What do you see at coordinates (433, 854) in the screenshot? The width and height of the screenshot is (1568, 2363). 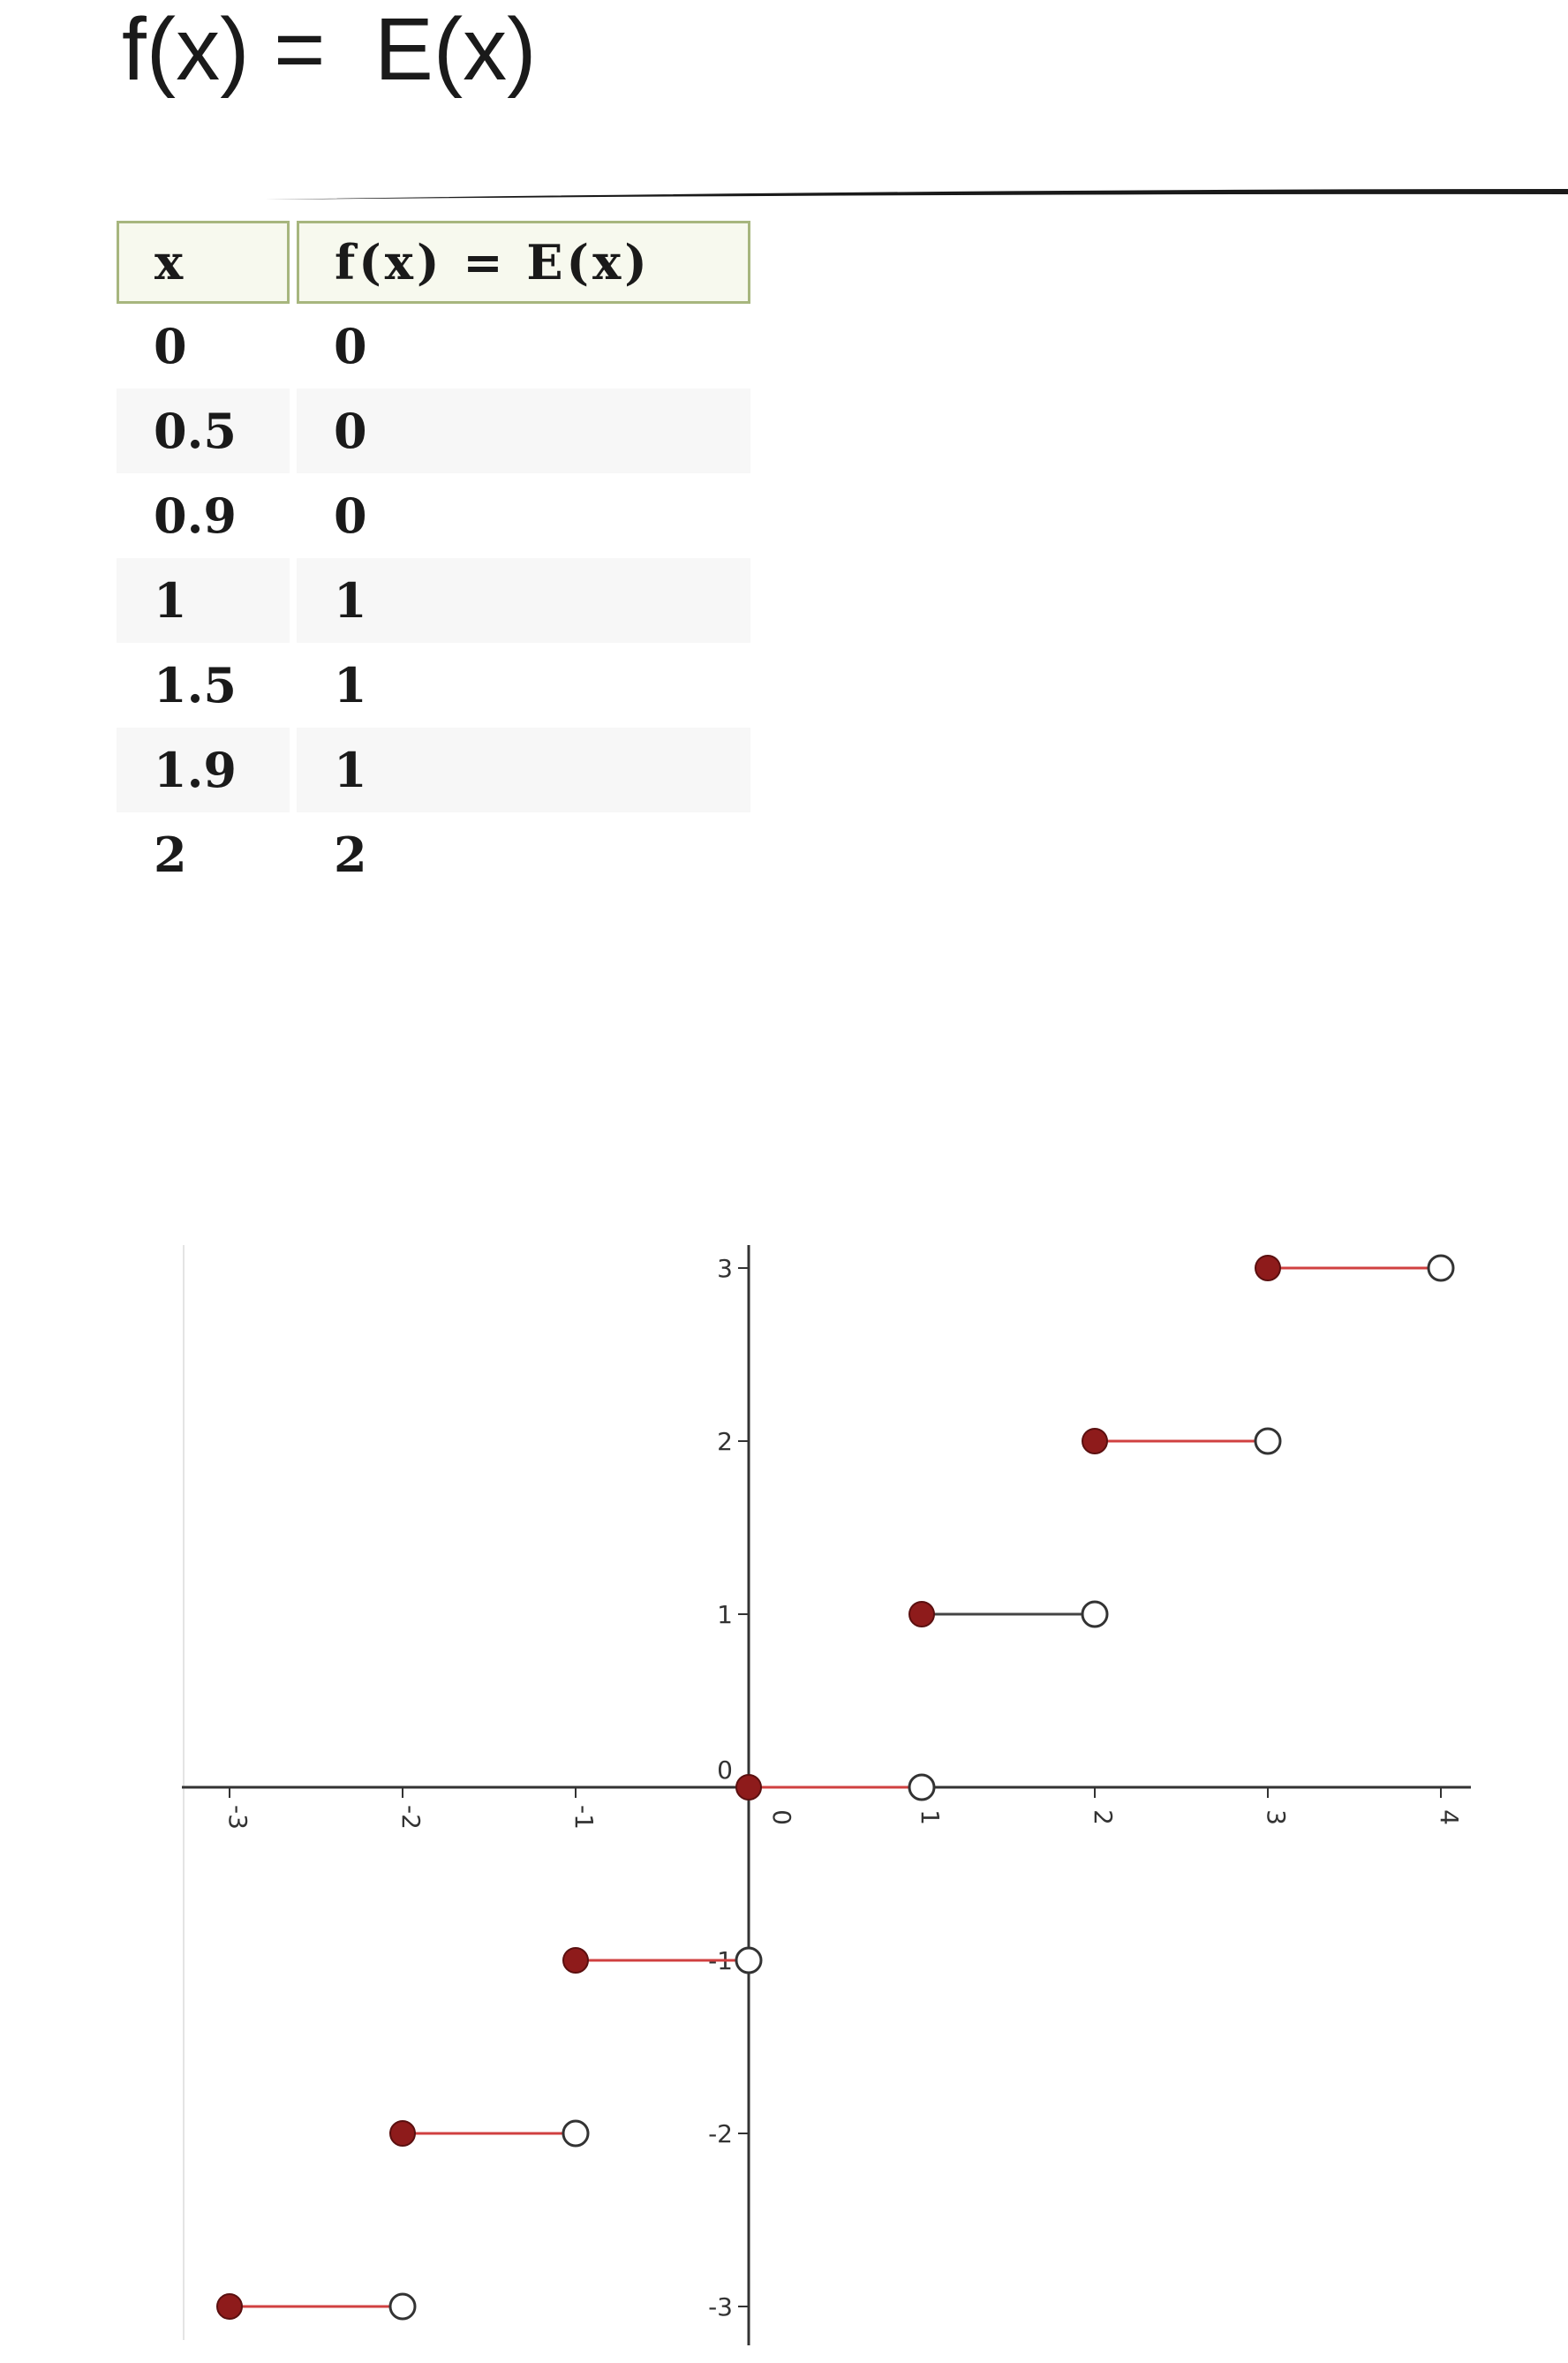 I see `table-row: 2 2` at bounding box center [433, 854].